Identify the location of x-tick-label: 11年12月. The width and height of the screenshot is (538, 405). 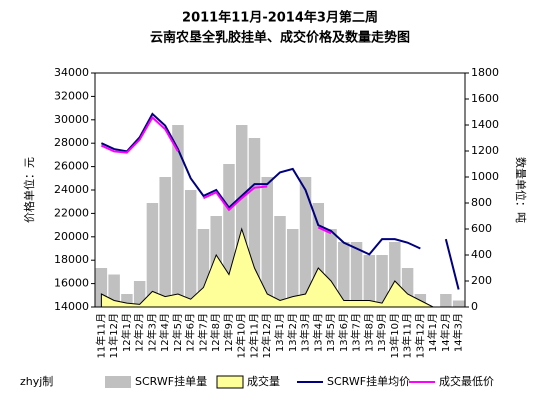
(113, 335).